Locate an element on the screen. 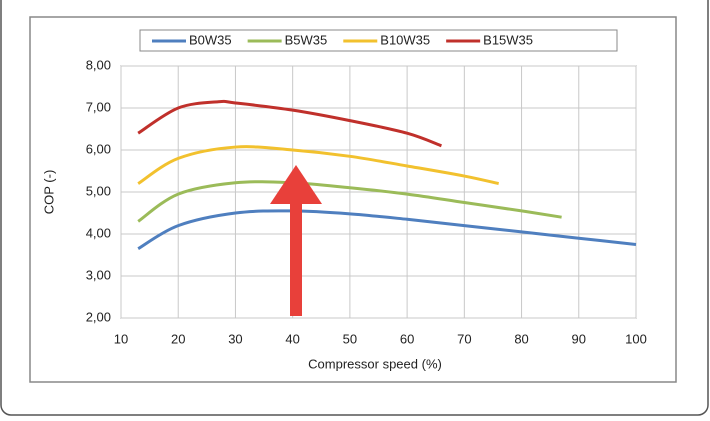  y-tick-label: 2,00 is located at coordinates (98, 316).